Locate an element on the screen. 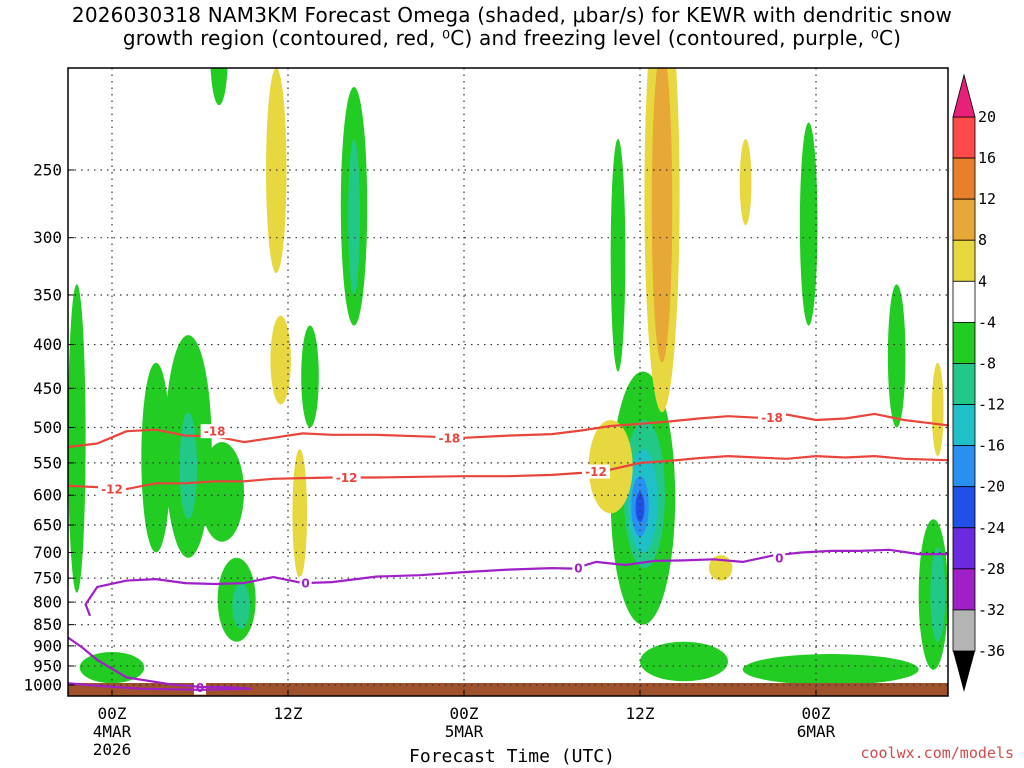 The width and height of the screenshot is (1024, 768). colorbar-label-4: 4 is located at coordinates (982, 281).